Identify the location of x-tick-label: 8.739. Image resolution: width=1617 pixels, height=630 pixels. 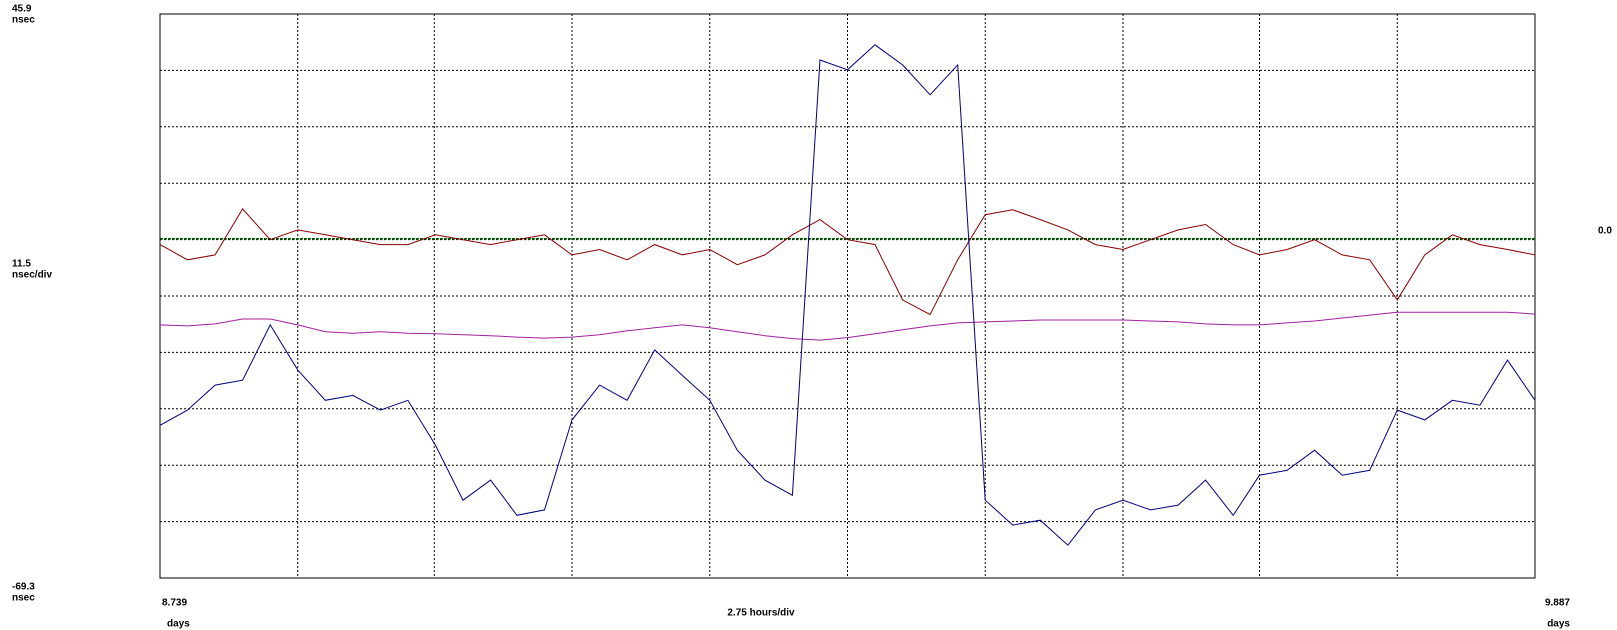
(174, 603).